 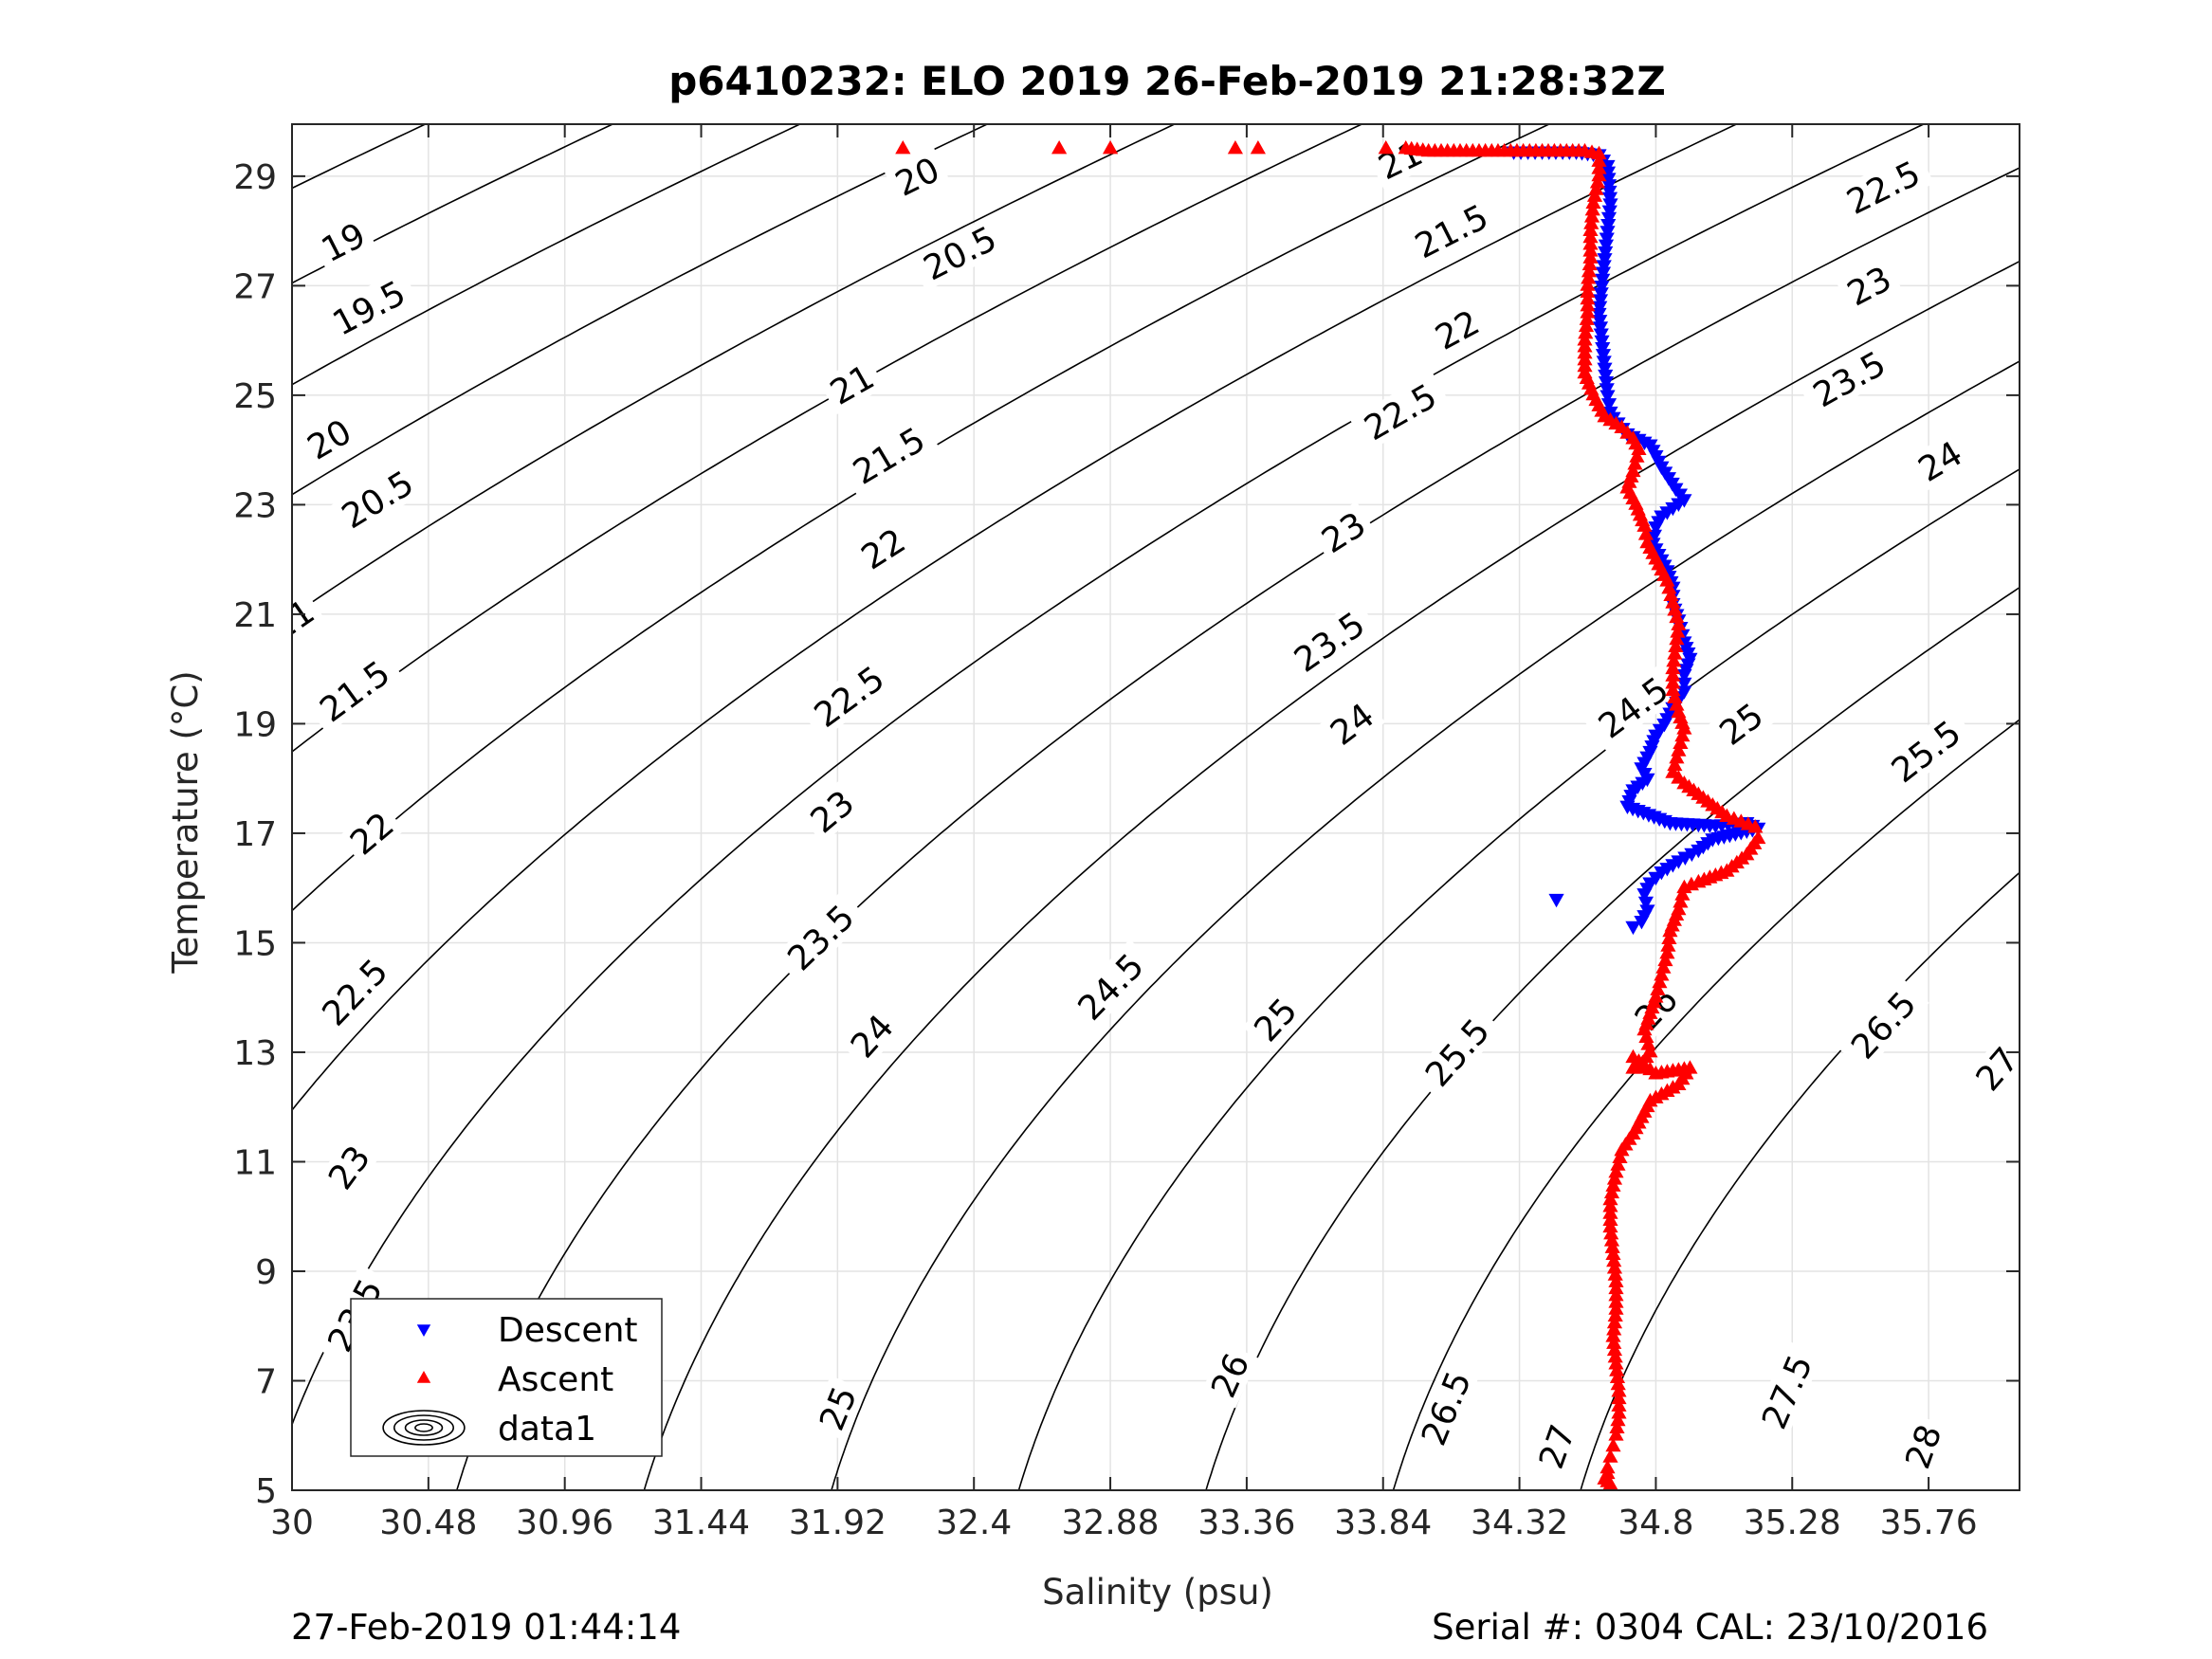 I want to click on y-tick-label: 21, so click(x=255, y=615).